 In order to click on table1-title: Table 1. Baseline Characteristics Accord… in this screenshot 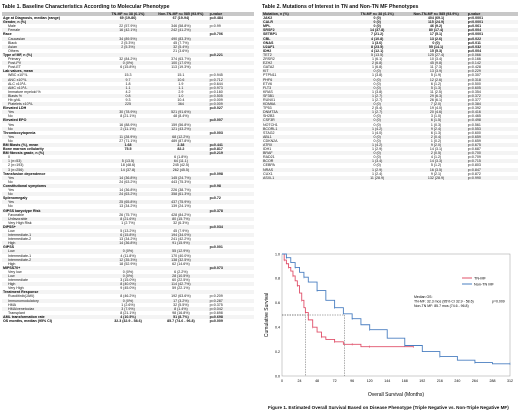, I will do `click(86, 7)`.